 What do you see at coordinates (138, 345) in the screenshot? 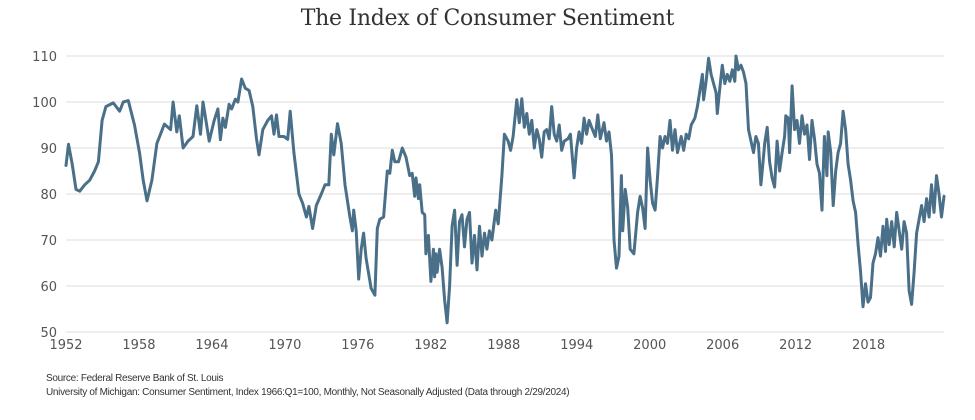
I see `x-tick-label: 1958` at bounding box center [138, 345].